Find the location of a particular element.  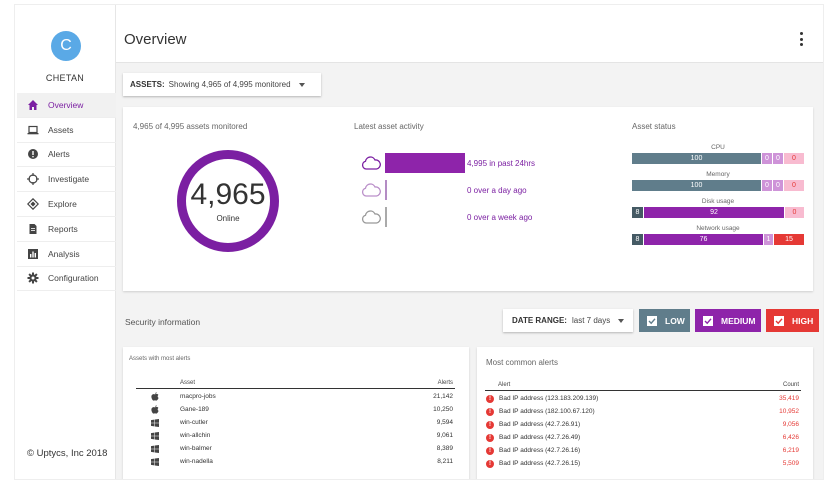

online-ring: 4,965 Online is located at coordinates (228, 201).